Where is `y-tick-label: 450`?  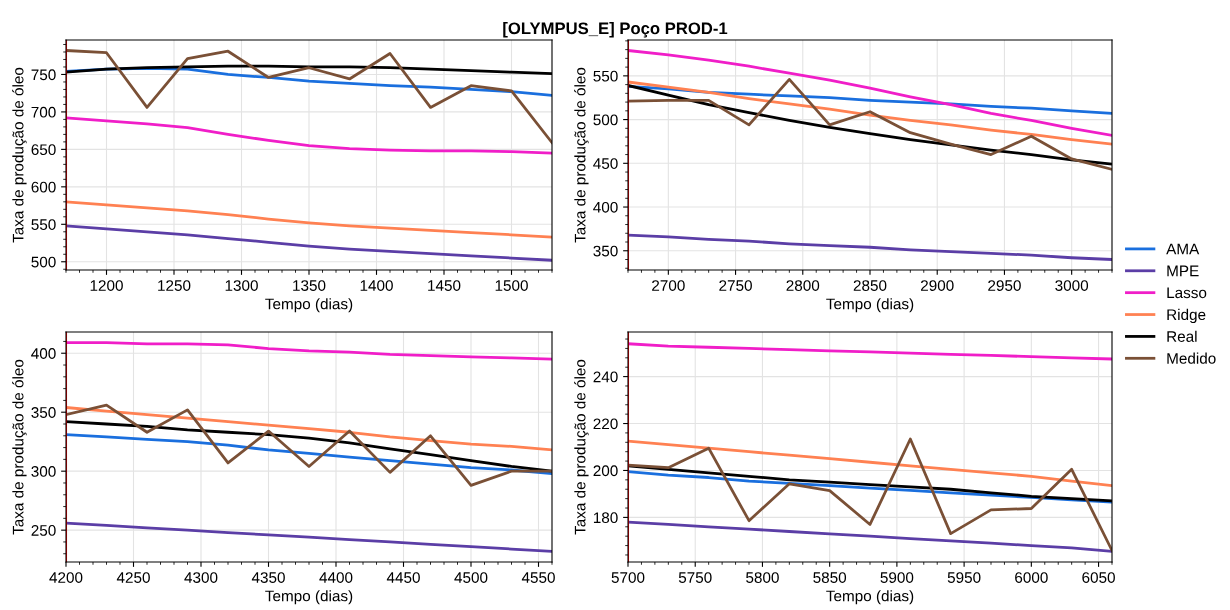 y-tick-label: 450 is located at coordinates (605, 163).